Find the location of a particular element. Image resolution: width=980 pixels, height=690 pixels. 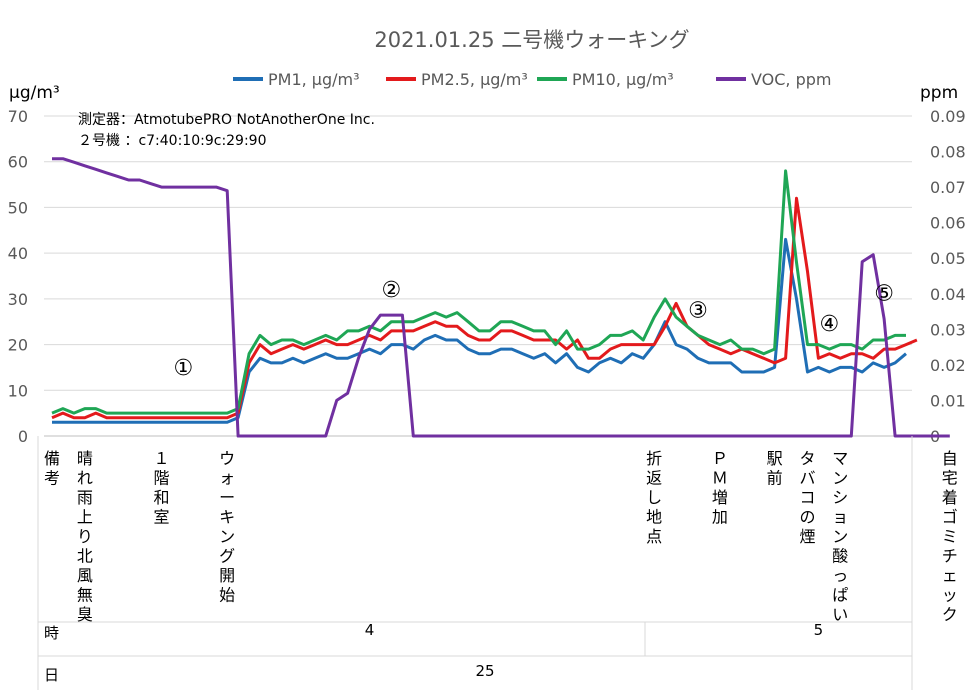

right-axis-unit: ppm is located at coordinates (939, 93).